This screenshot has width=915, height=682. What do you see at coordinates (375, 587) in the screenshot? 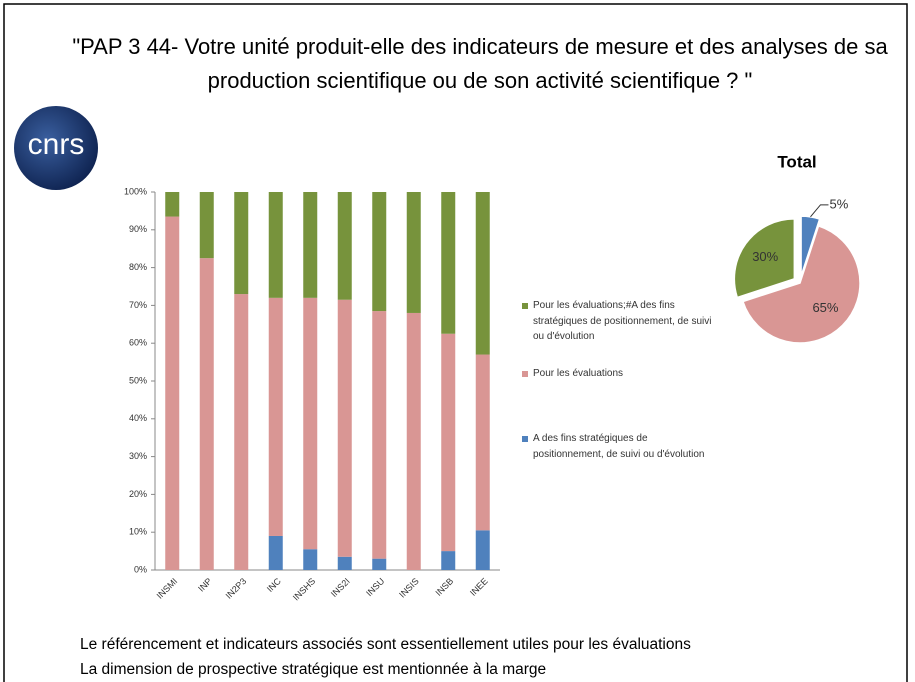
I see `x-tick-label: INSU` at bounding box center [375, 587].